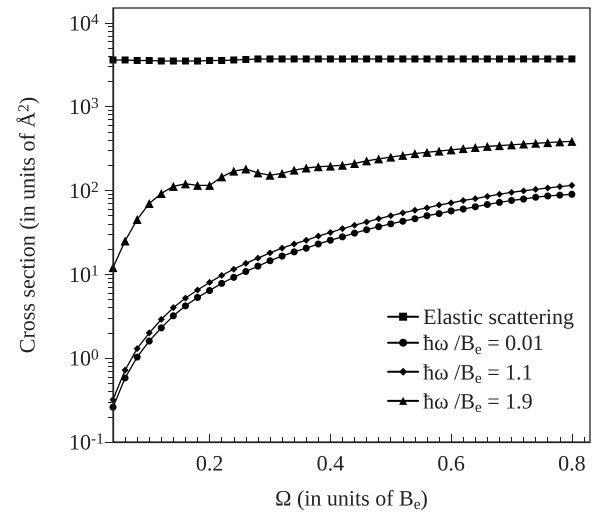 The height and width of the screenshot is (520, 599). What do you see at coordinates (572, 463) in the screenshot?
I see `x-tick-label: 0.8` at bounding box center [572, 463].